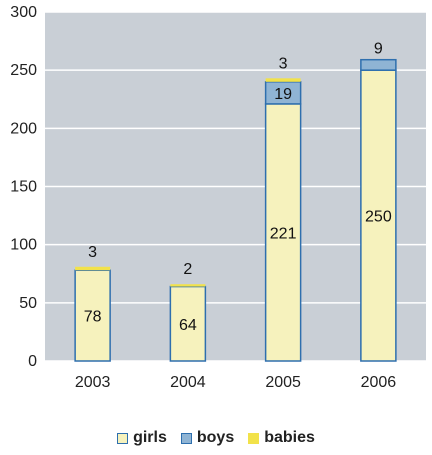 The width and height of the screenshot is (432, 455). I want to click on data-label-girls-2005: 221, so click(283, 233).